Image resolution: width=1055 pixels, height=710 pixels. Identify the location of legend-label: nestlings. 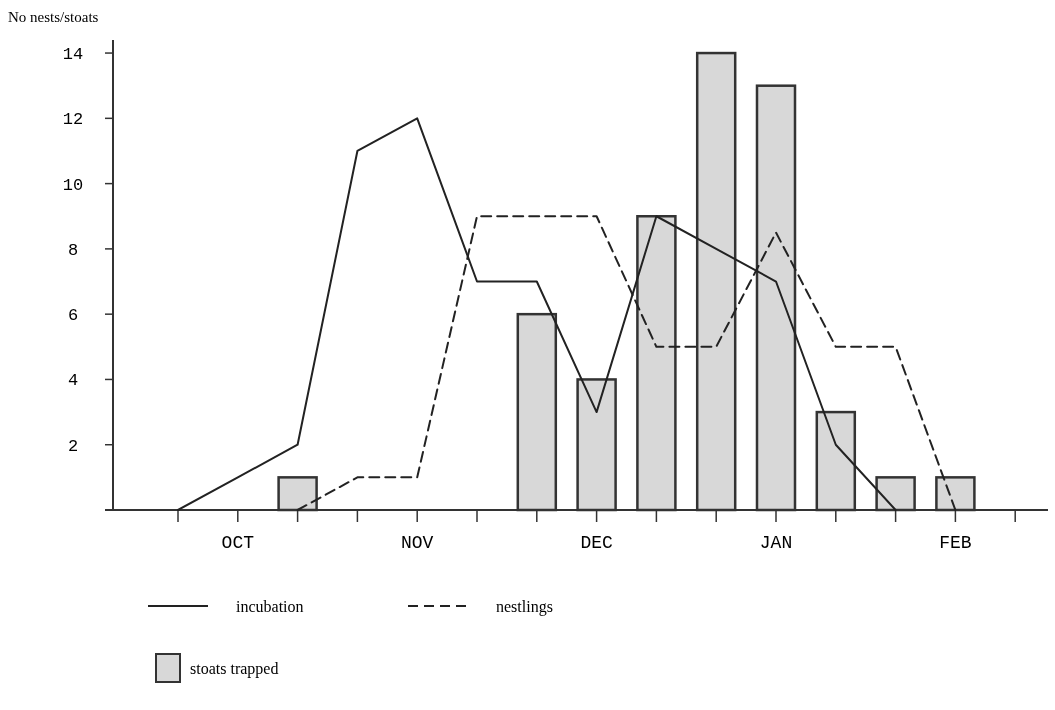
(524, 606).